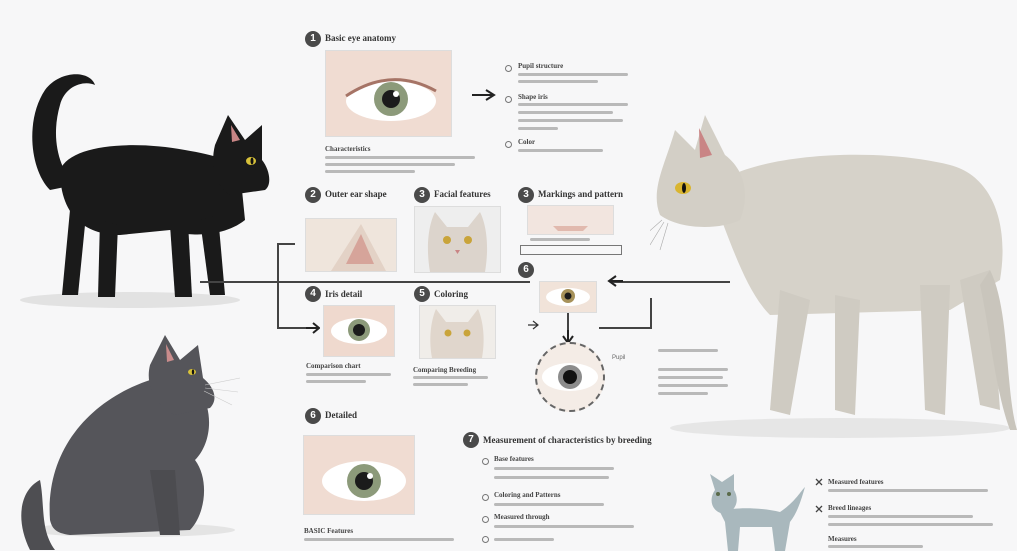 This screenshot has width=1017, height=551. Describe the element at coordinates (522, 517) in the screenshot. I see `section-heading: Measured through` at that location.